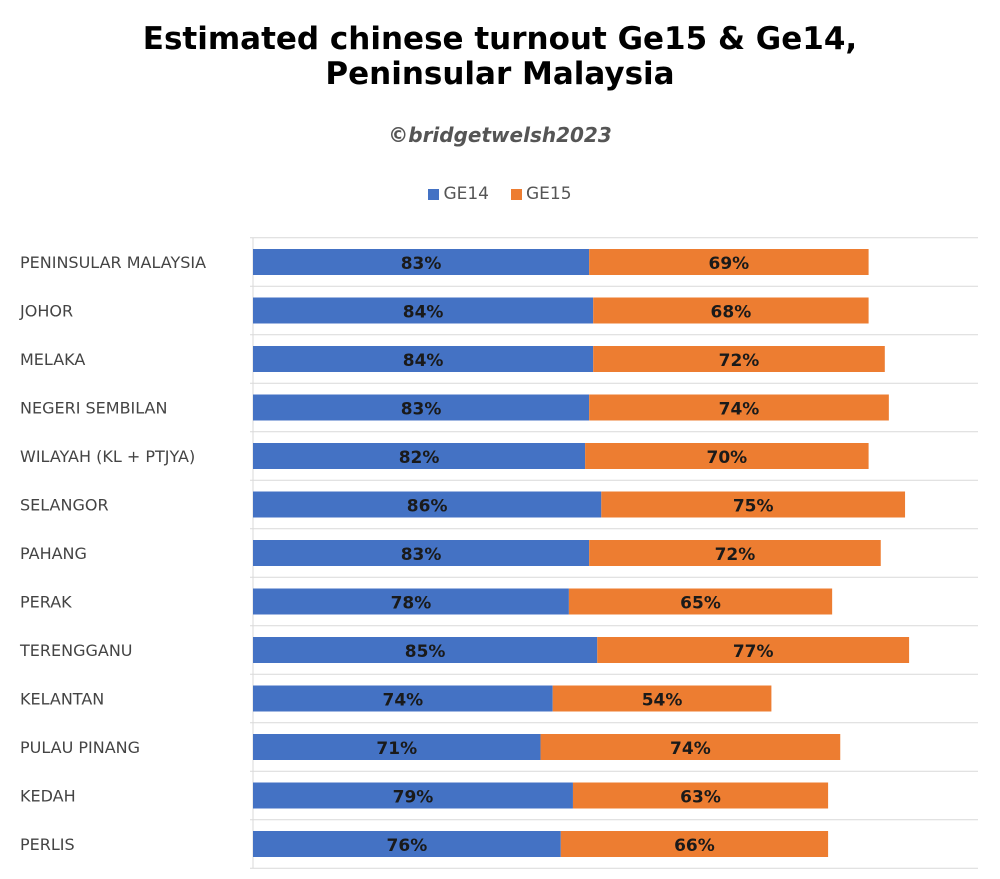  What do you see at coordinates (434, 194) in the screenshot?
I see `legend-swatch-ge14` at bounding box center [434, 194].